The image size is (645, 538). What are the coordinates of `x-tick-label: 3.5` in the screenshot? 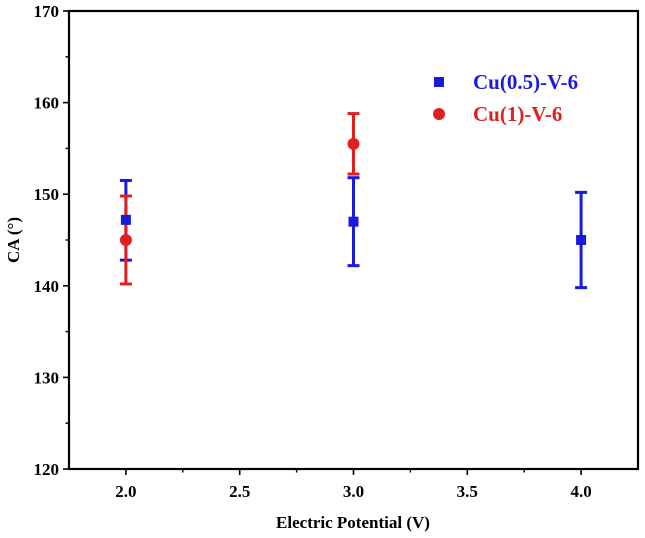 It's located at (467, 491).